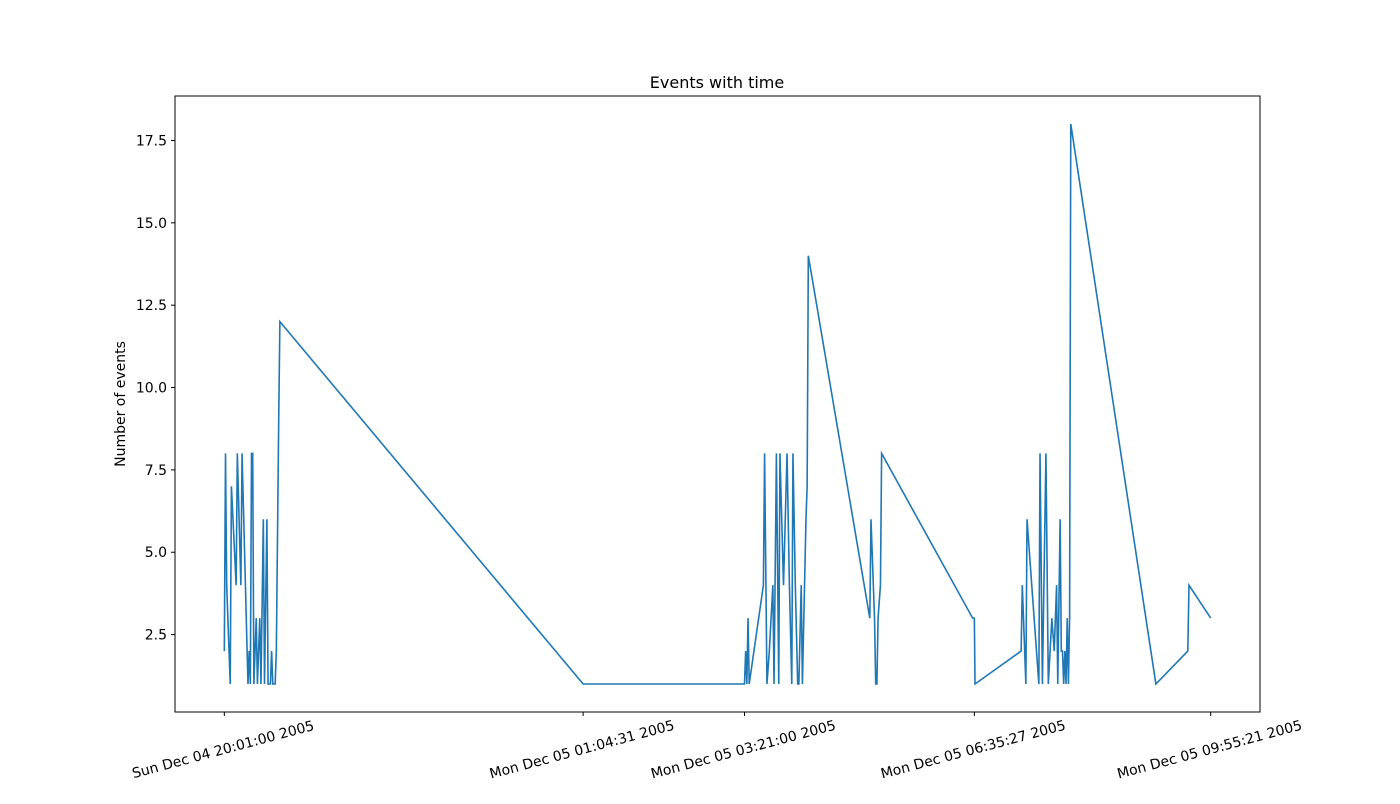 This screenshot has height=804, width=1400. What do you see at coordinates (156, 553) in the screenshot?
I see `y-tick-label: 5.0` at bounding box center [156, 553].